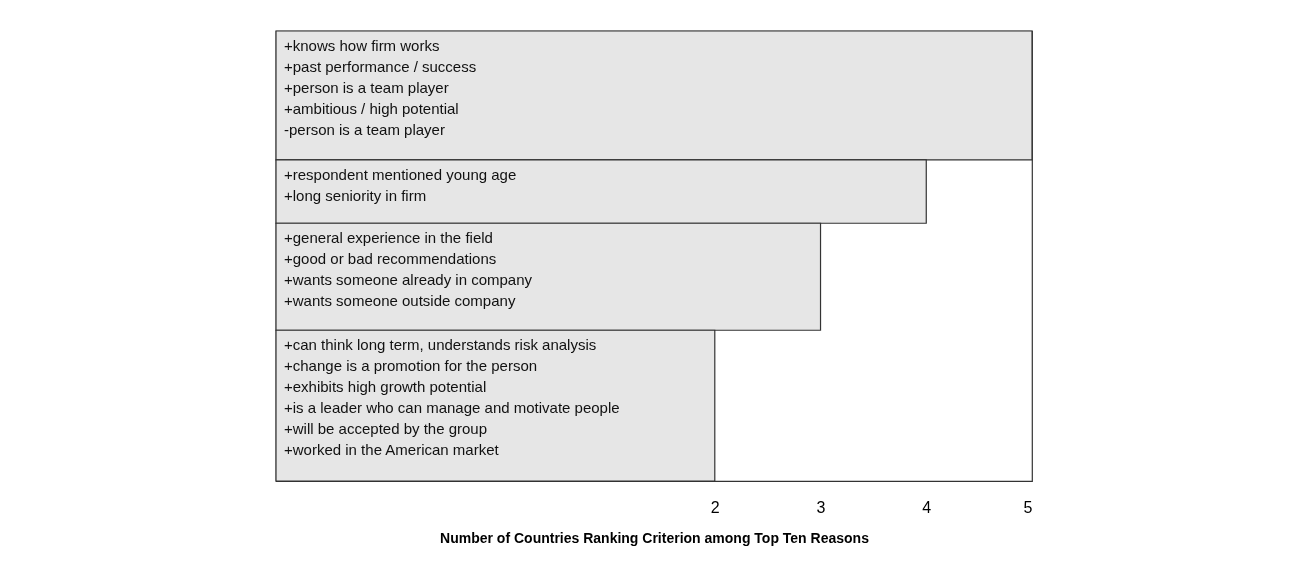 This screenshot has height=571, width=1311. What do you see at coordinates (408, 268) in the screenshot?
I see `y-tick-label: +general experience in the field +good or bad recommendations +wants someone already in company +wants someone outside company` at bounding box center [408, 268].